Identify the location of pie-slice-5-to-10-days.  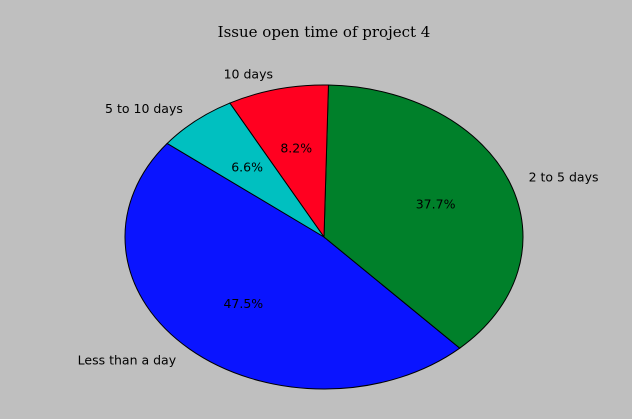
(245, 170).